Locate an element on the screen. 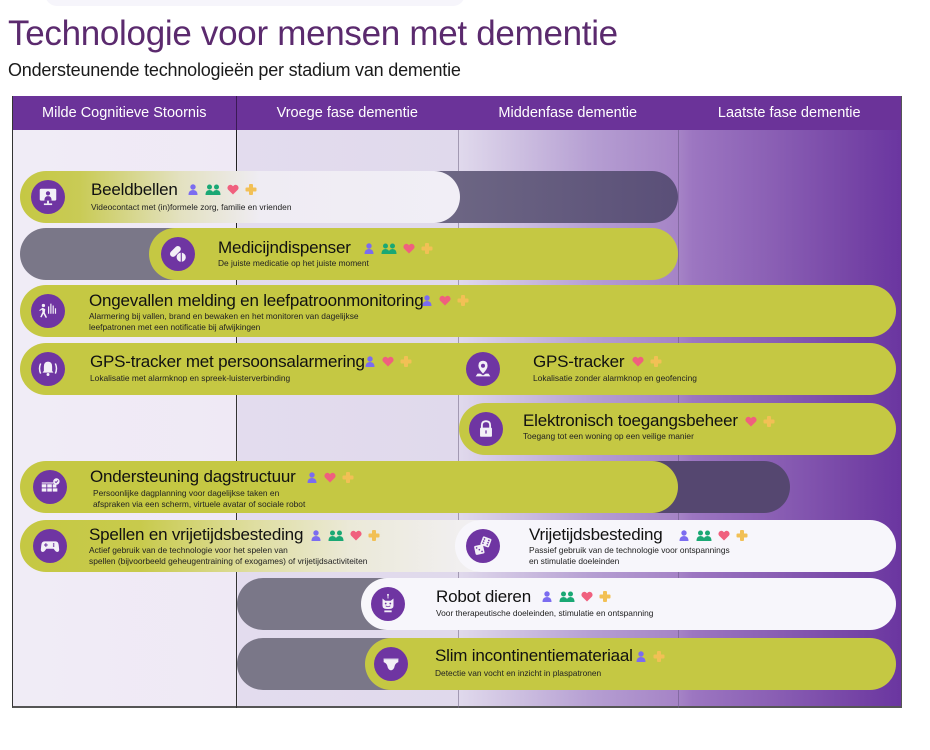 Image resolution: width=930 pixels, height=750 pixels. tech-description: De juiste medicatie op het juiste moment is located at coordinates (293, 263).